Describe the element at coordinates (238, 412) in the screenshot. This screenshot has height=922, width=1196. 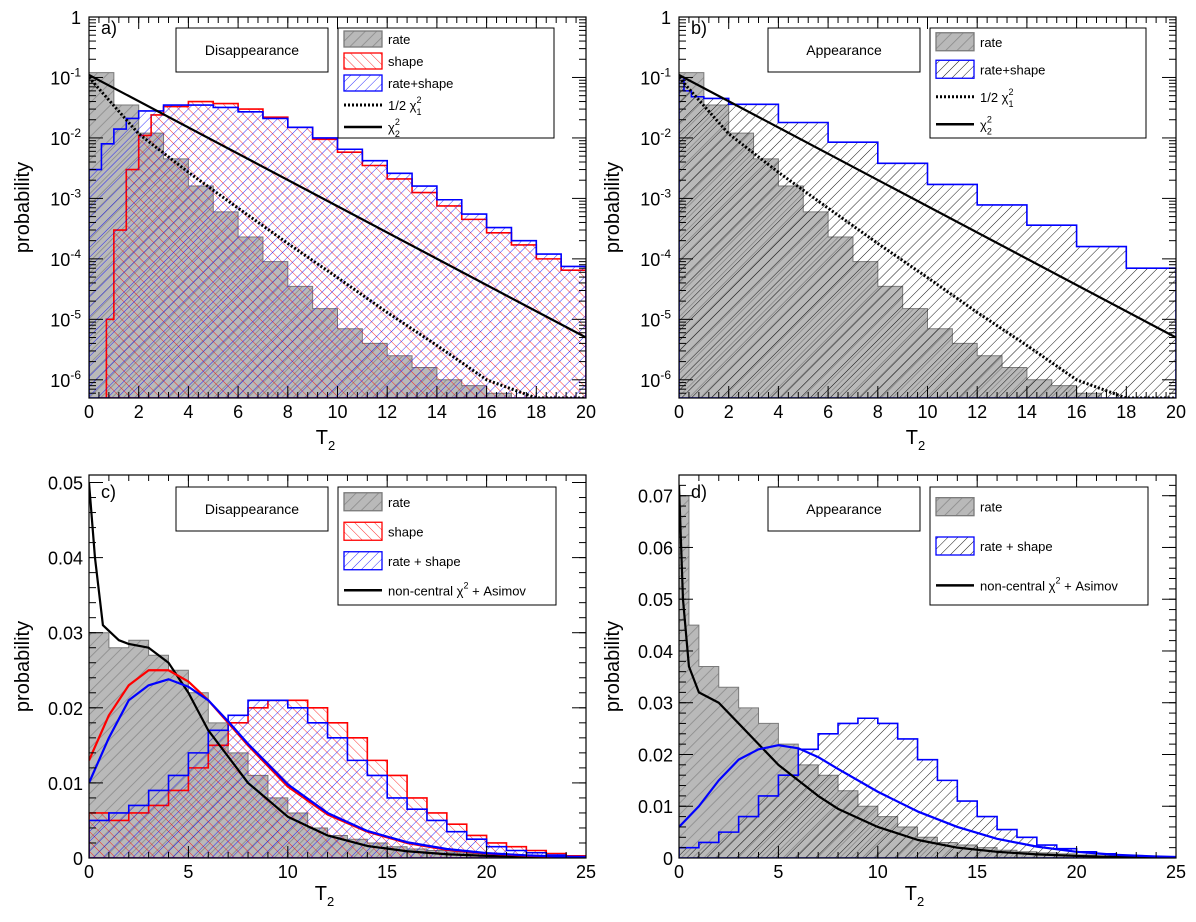
I see `x-tick-label: 6` at that location.